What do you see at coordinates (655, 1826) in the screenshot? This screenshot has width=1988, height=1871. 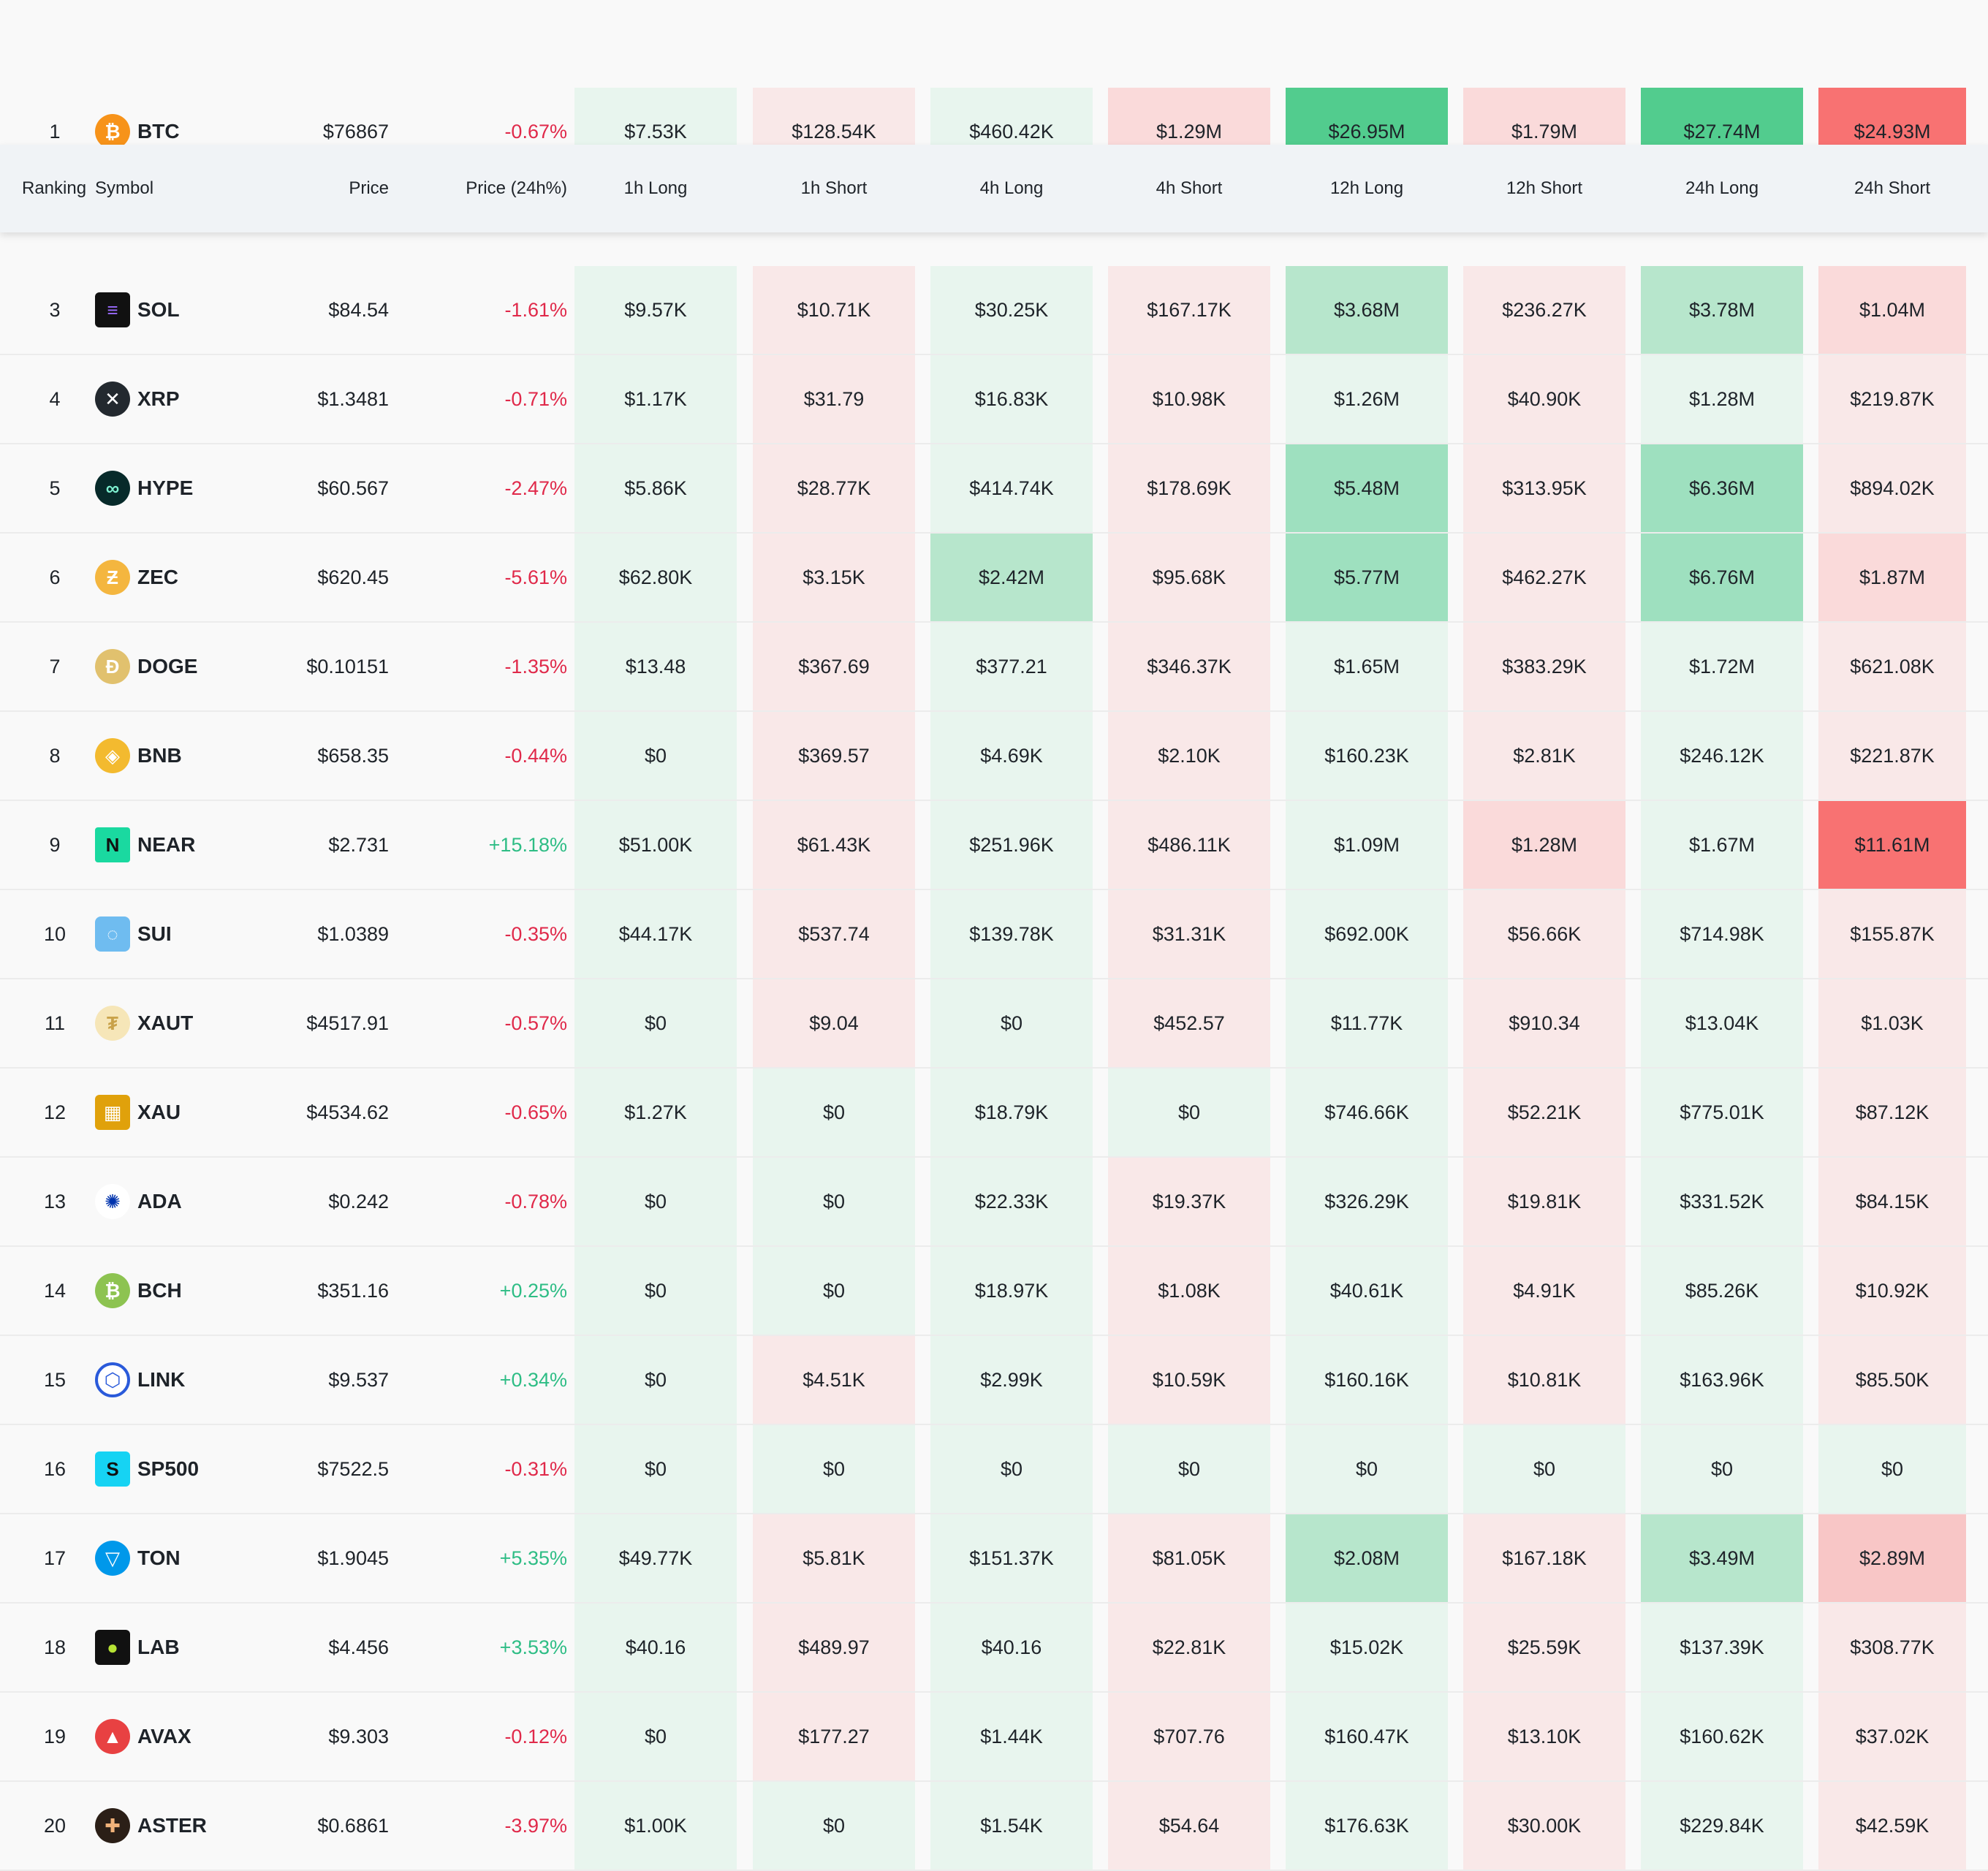 I see `liq-1h-long-cell: $1.00K` at bounding box center [655, 1826].